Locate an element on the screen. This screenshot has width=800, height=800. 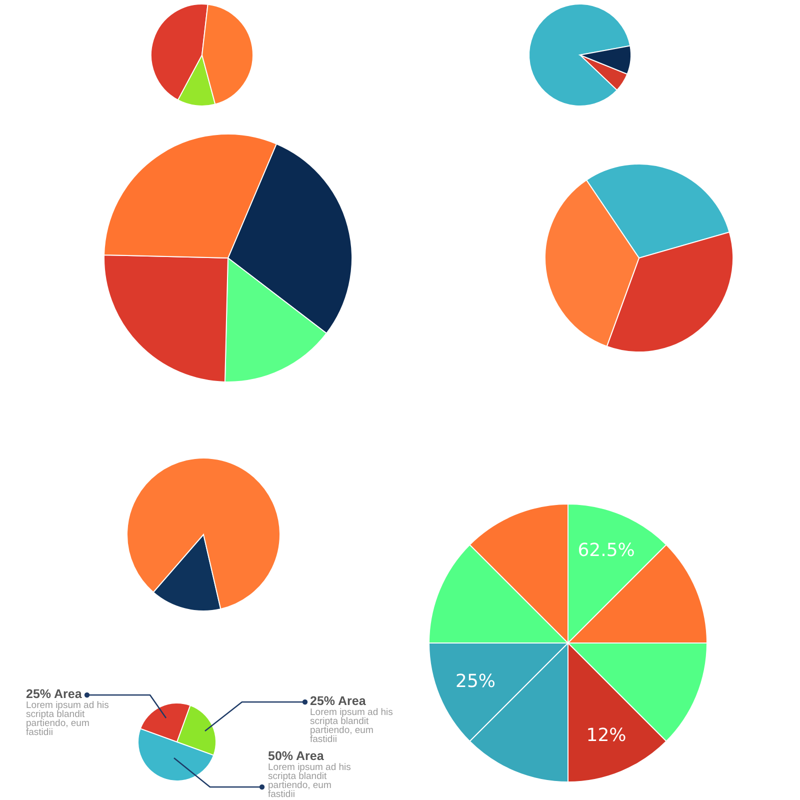
data-label: 50% Area is located at coordinates (296, 756).